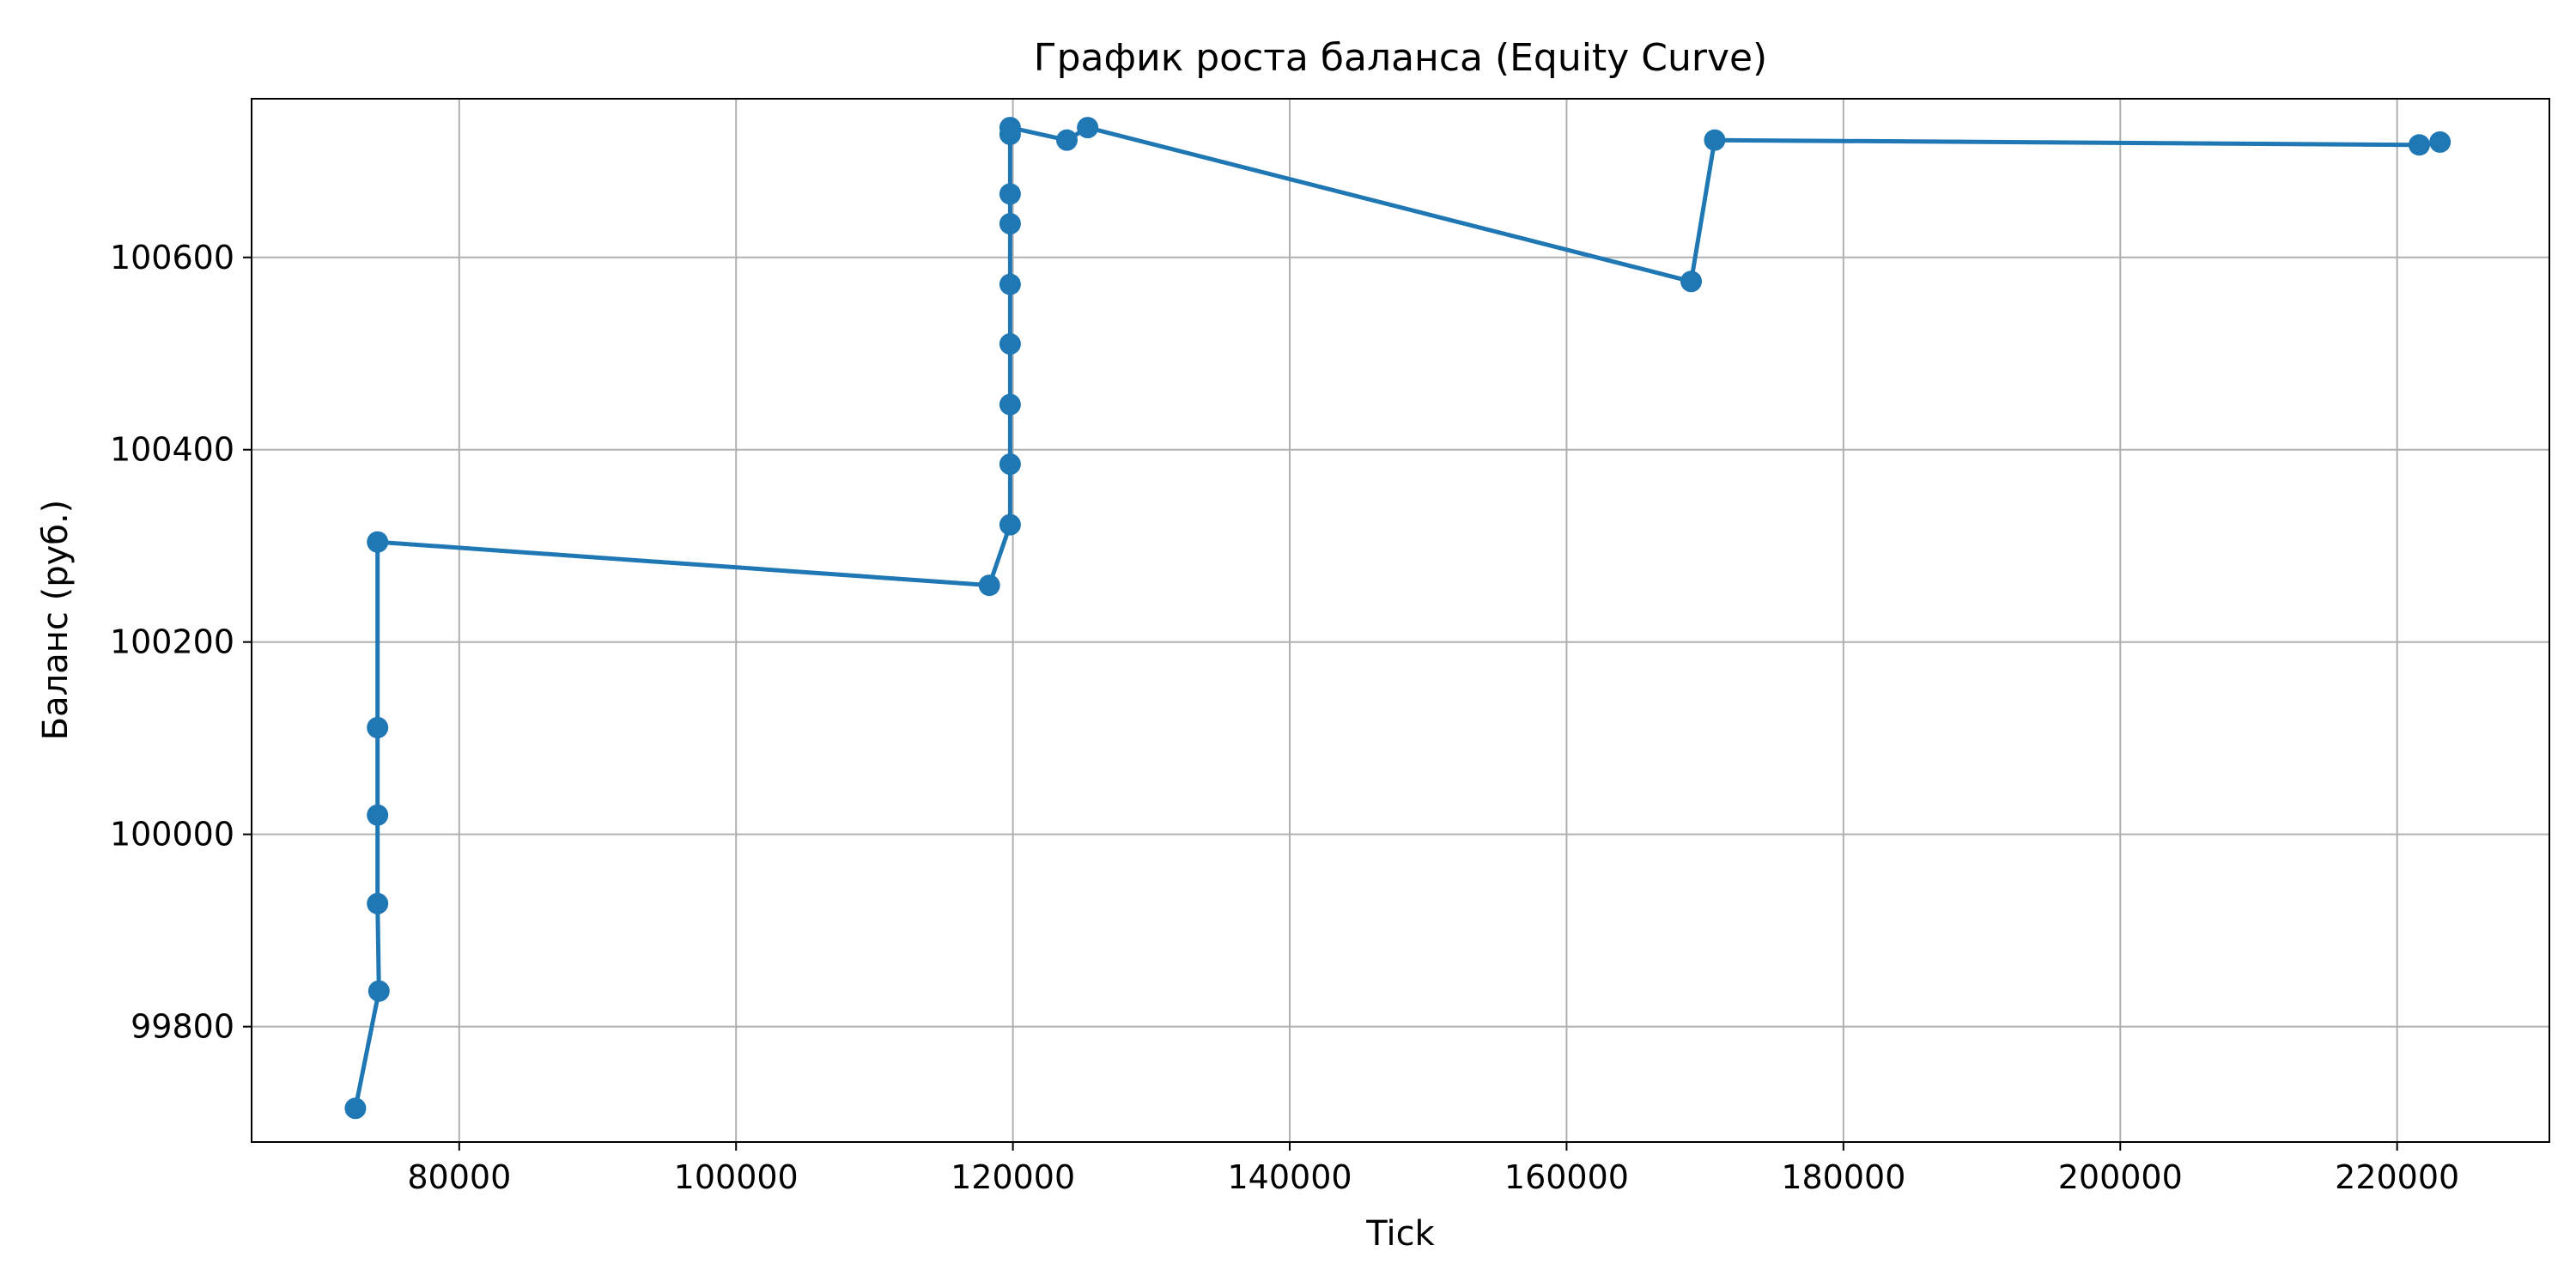  I want to click on x-tick-label: 200000, so click(2120, 1177).